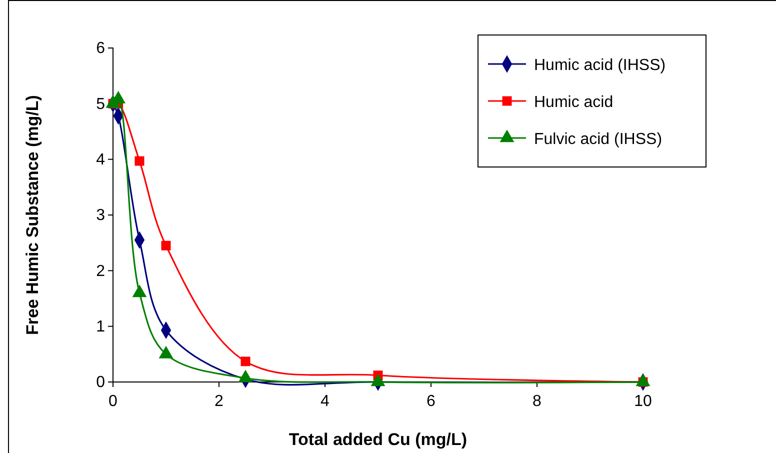 This screenshot has height=453, width=776. What do you see at coordinates (101, 215) in the screenshot?
I see `y-tick-label: 3` at bounding box center [101, 215].